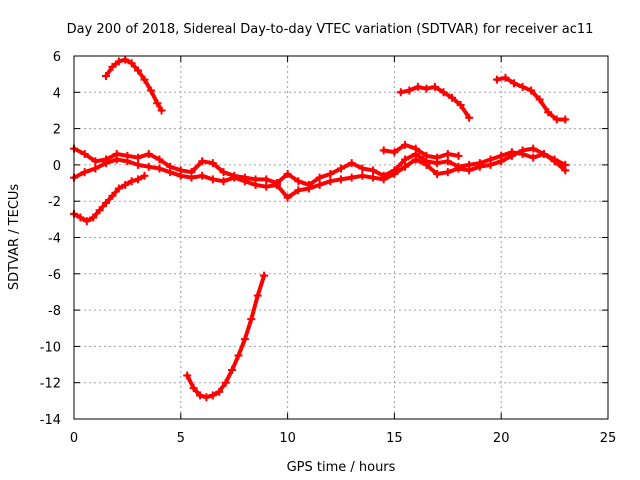 Image resolution: width=640 pixels, height=480 pixels. I want to click on y-tick-label: -4, so click(54, 239).